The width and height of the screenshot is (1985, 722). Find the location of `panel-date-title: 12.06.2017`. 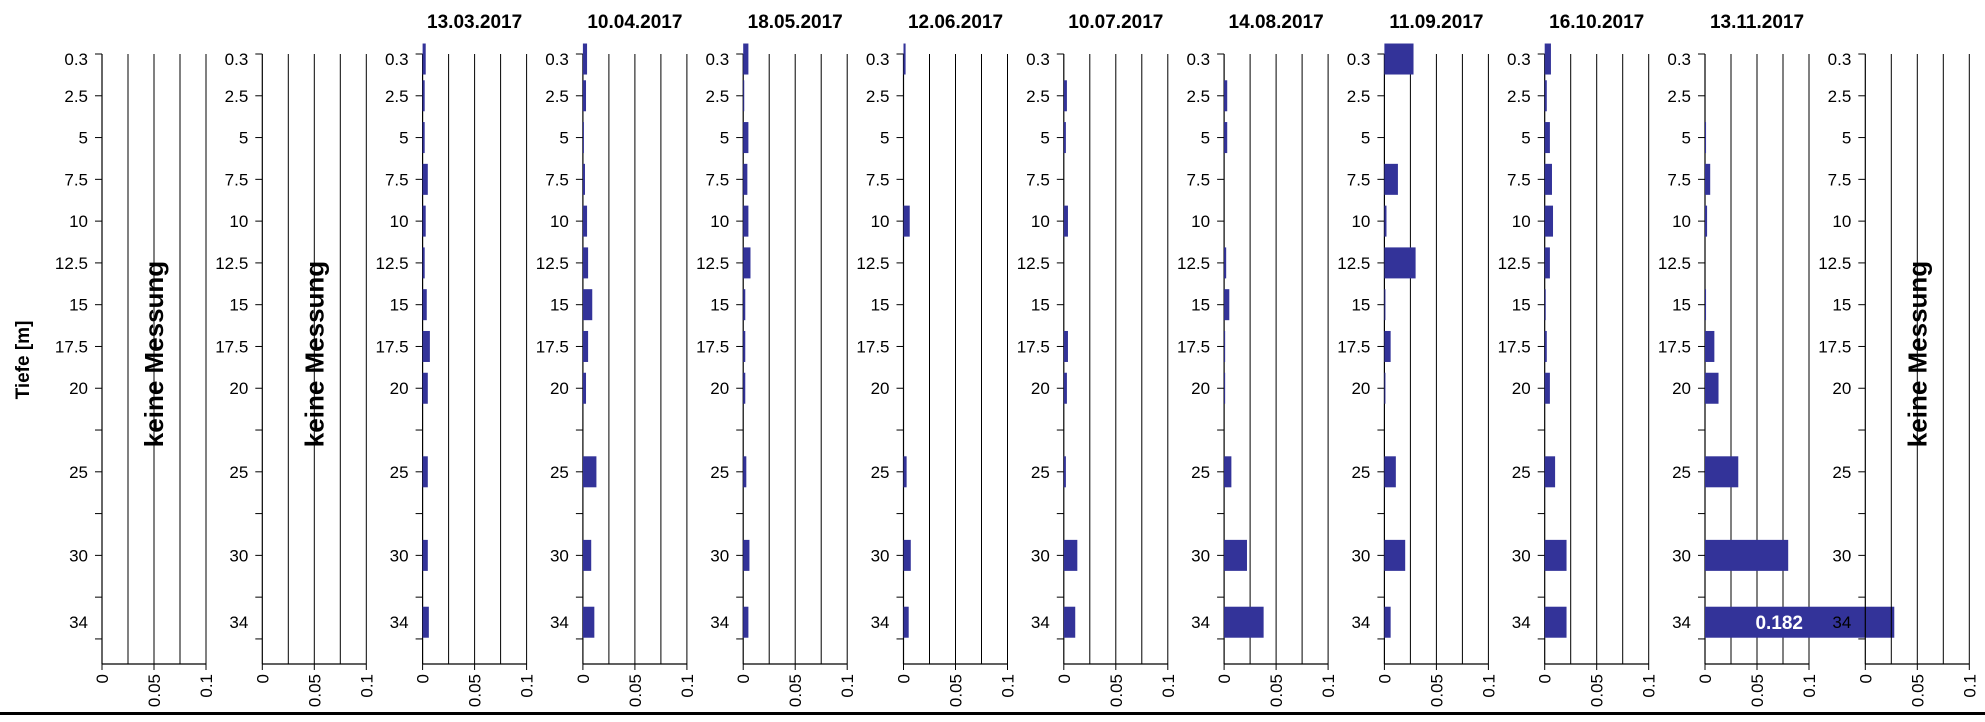

panel-date-title: 12.06.2017 is located at coordinates (955, 22).